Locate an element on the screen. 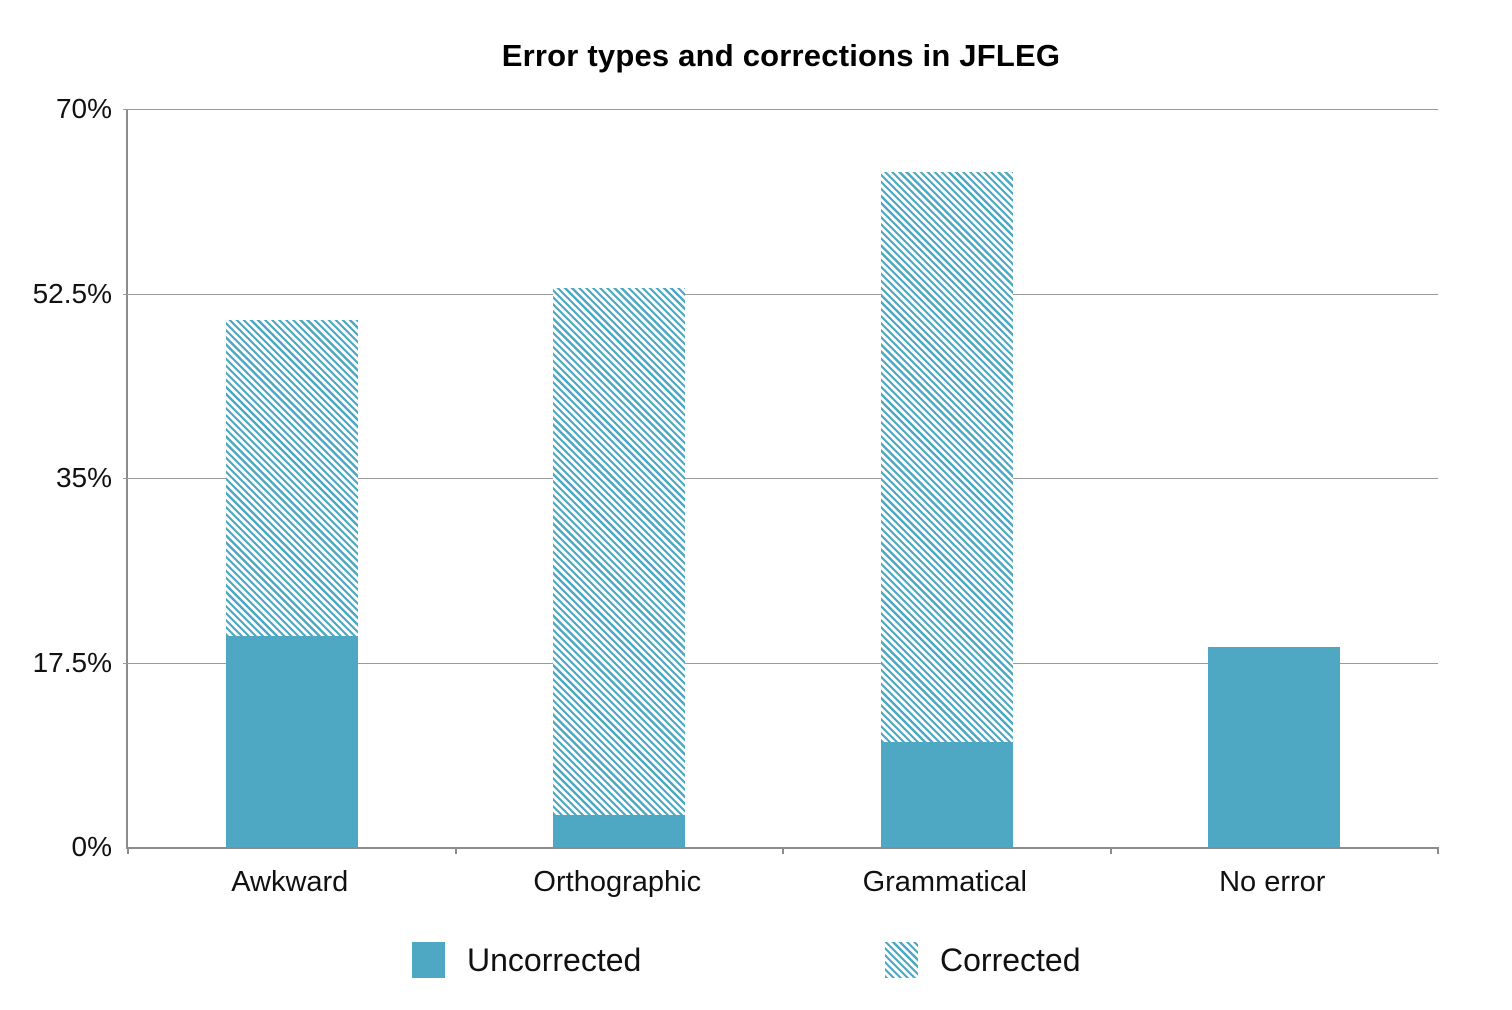  bar-uncorrected-segment-grammatical is located at coordinates (946, 794).